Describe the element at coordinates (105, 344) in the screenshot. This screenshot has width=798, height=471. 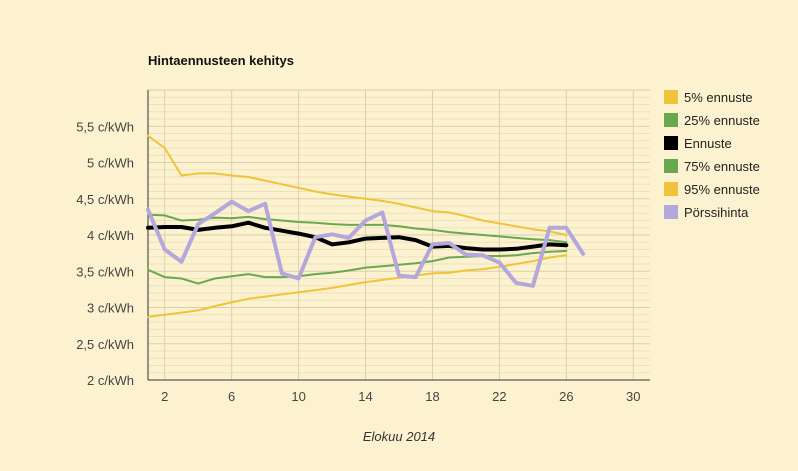
I see `y-tick-label: 2,5 c/kWh` at that location.